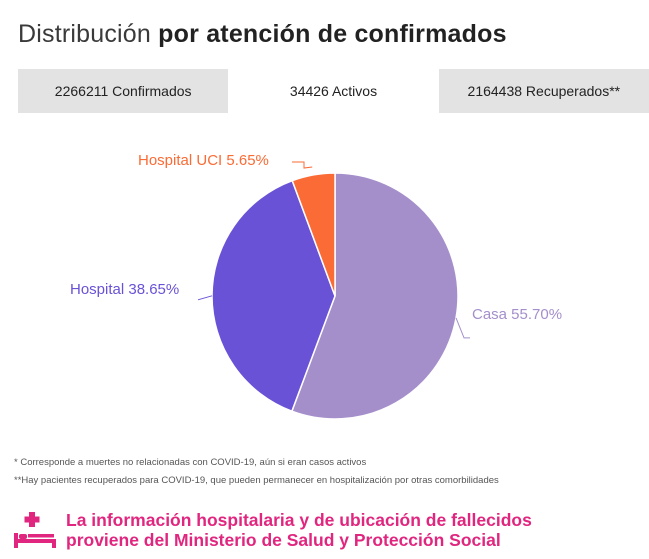 This screenshot has width=649, height=559. What do you see at coordinates (203, 160) in the screenshot?
I see `slice-label-hospital-uci: Hospital UCI 5.65%` at bounding box center [203, 160].